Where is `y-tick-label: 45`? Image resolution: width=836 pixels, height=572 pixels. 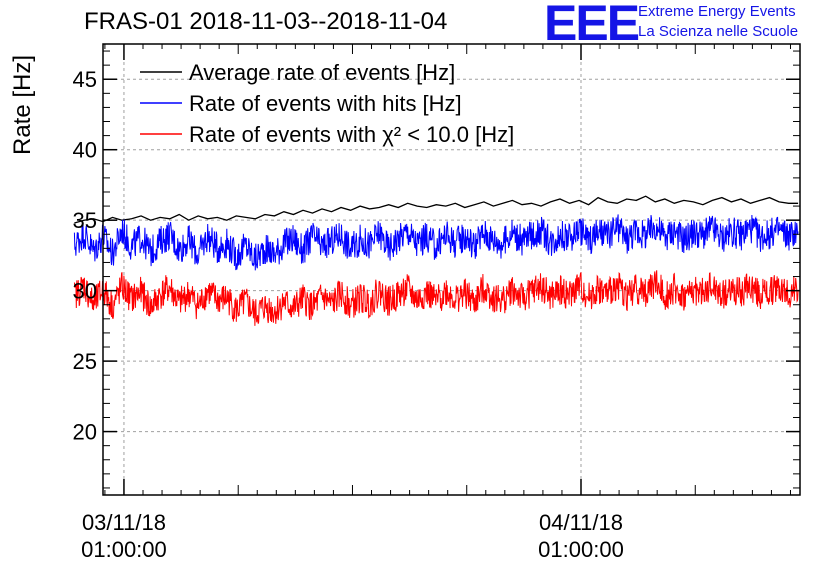 y-tick-label: 45 is located at coordinates (85, 79).